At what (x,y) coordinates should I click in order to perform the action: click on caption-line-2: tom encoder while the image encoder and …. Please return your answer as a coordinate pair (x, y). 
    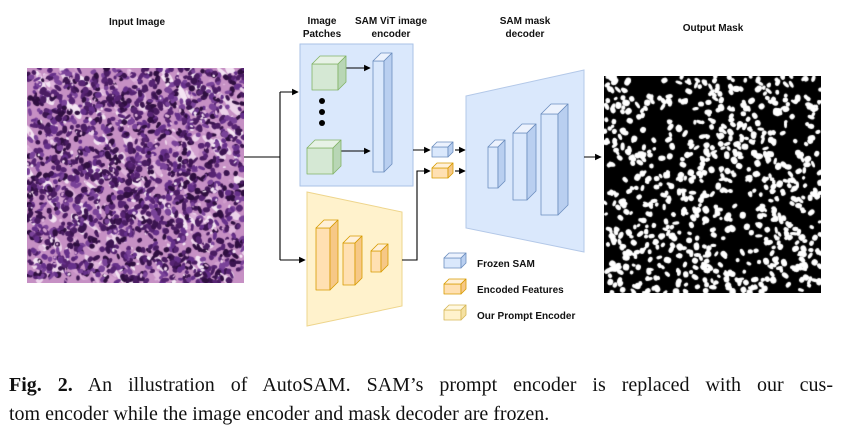
    Looking at the image, I should click on (279, 414).